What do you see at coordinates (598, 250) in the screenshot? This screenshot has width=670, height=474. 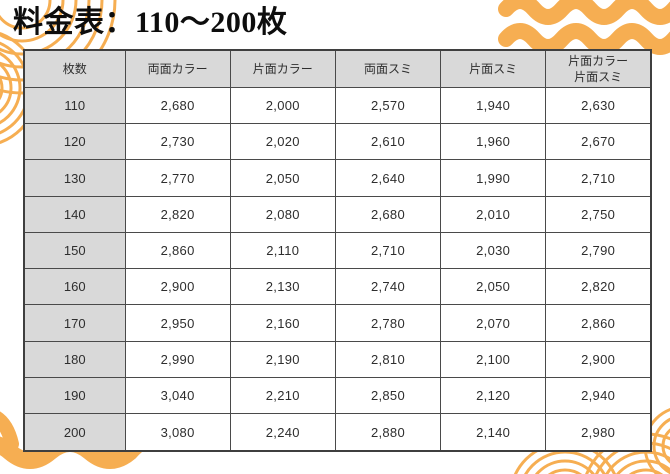 I see `price-cell: 2,790` at bounding box center [598, 250].